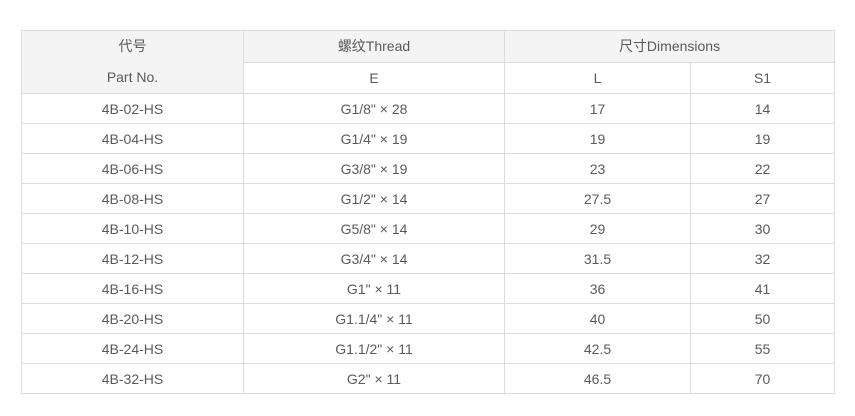 The width and height of the screenshot is (855, 416). I want to click on dim-s1-cell: 32, so click(762, 258).